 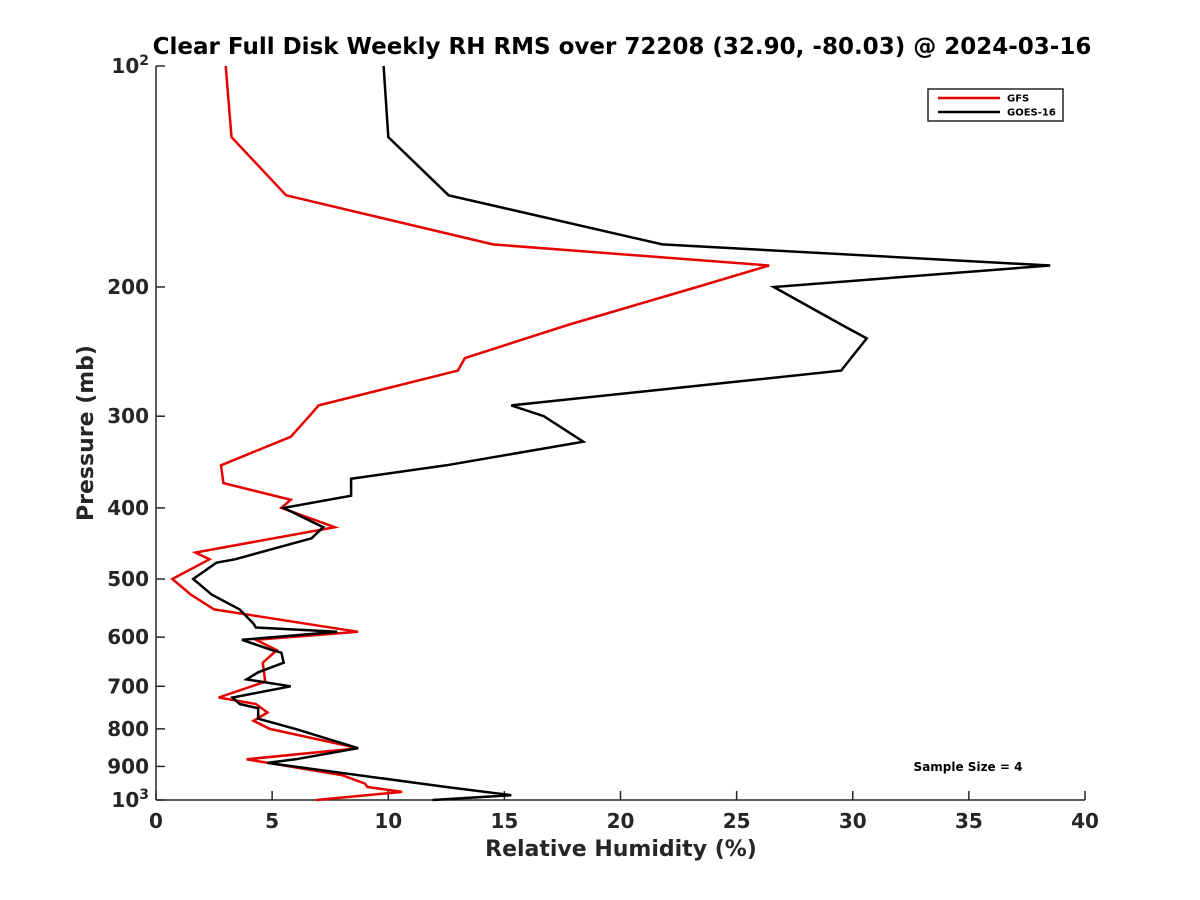 I want to click on y-tick-label: 400, so click(x=128, y=508).